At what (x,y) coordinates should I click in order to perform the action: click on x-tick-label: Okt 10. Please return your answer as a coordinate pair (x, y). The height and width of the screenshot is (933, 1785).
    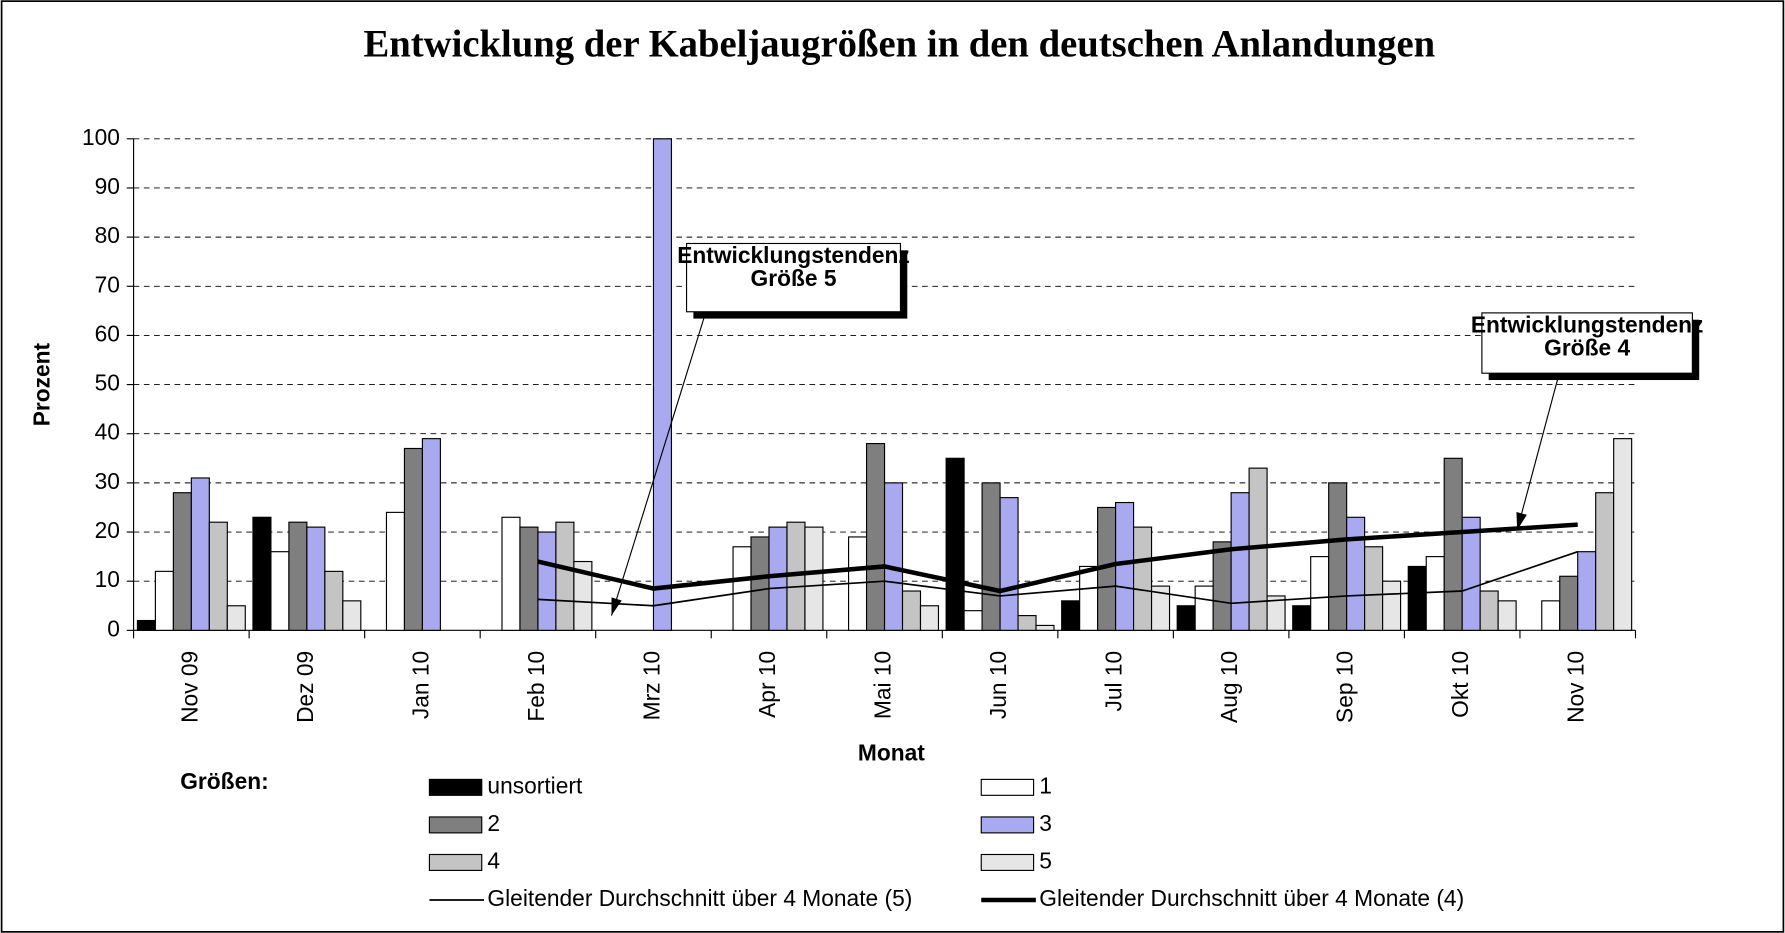
    Looking at the image, I should click on (1460, 684).